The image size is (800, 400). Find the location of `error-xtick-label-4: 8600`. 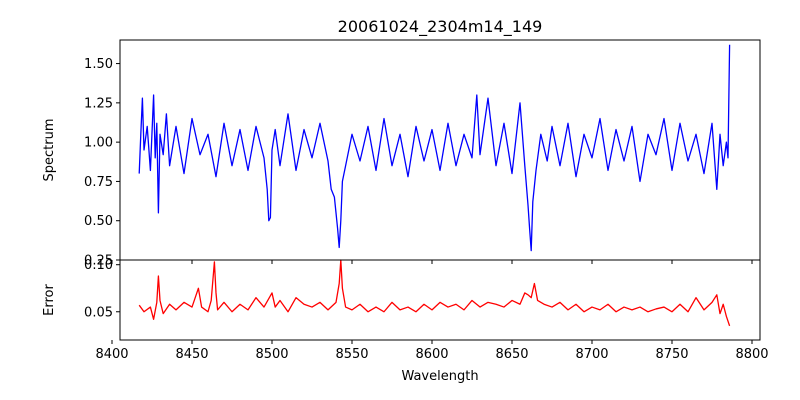

error-xtick-label-4: 8600 is located at coordinates (431, 354).